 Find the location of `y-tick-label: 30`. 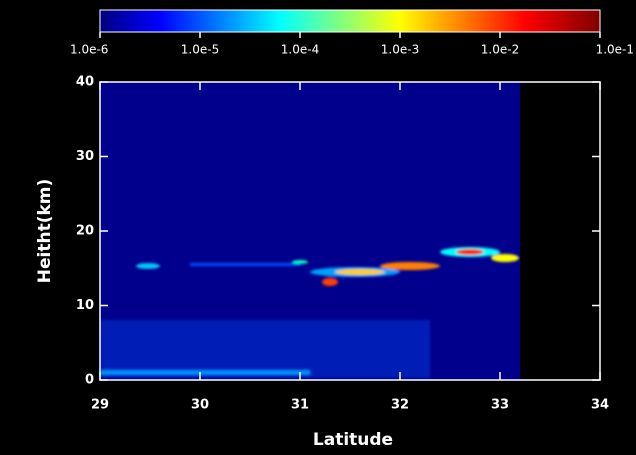

y-tick-label: 30 is located at coordinates (85, 156).